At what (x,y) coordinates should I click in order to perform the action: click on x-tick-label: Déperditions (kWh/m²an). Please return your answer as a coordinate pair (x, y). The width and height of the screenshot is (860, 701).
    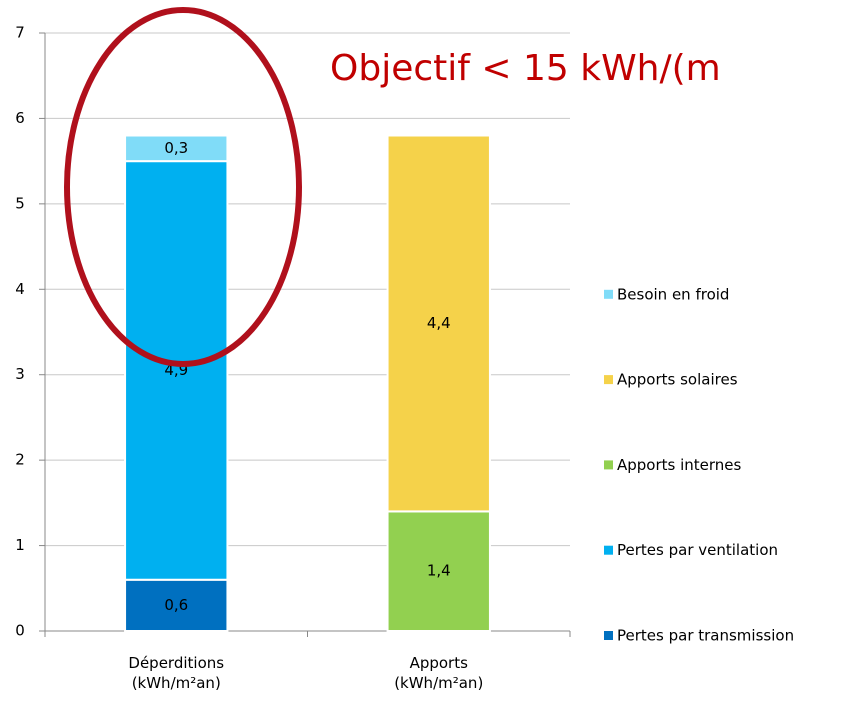
    Looking at the image, I should click on (176, 673).